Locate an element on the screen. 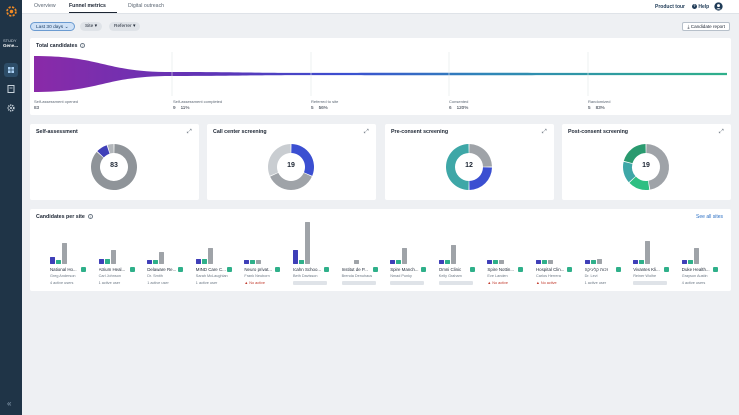 The image size is (739, 415). user-avatar-icon is located at coordinates (718, 6).